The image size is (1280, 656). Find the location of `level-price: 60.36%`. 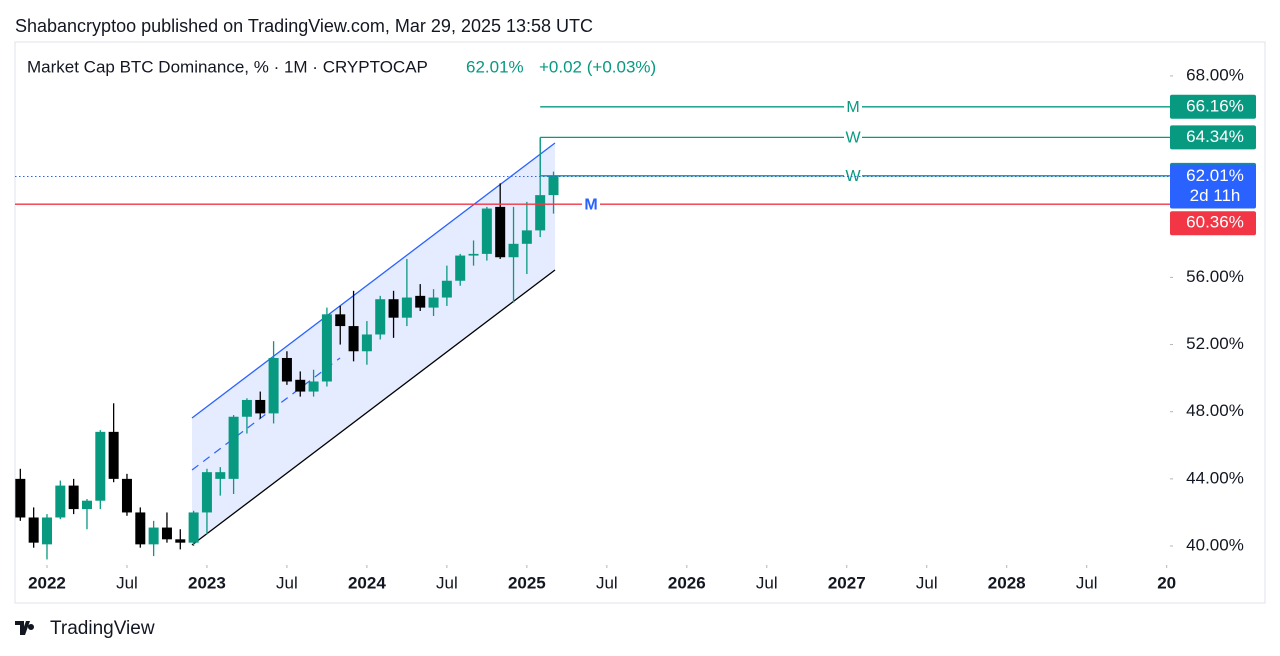

level-price: 60.36% is located at coordinates (1215, 222).